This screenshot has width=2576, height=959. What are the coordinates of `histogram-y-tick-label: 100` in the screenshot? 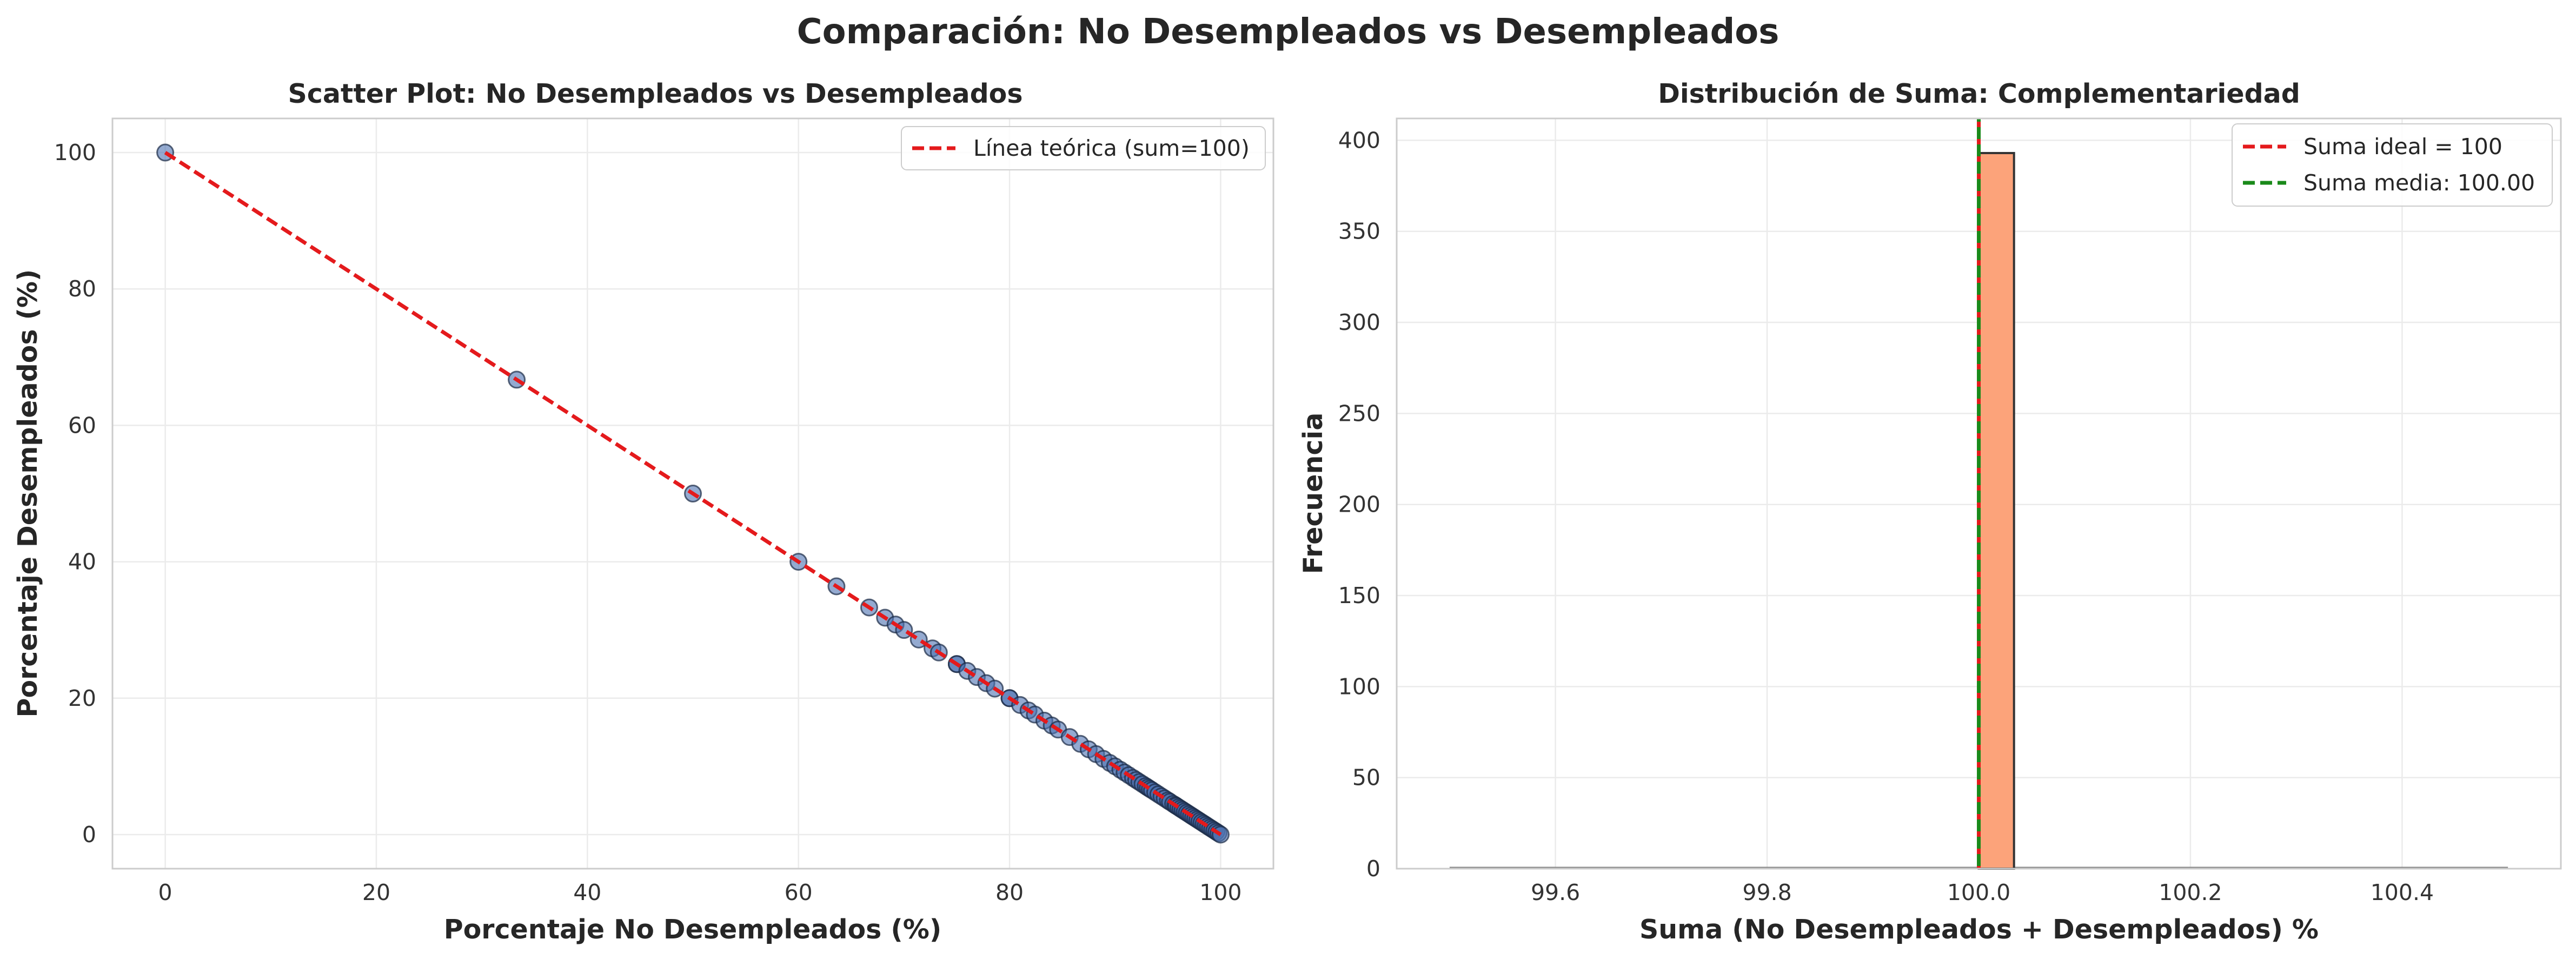 It's located at (1359, 686).